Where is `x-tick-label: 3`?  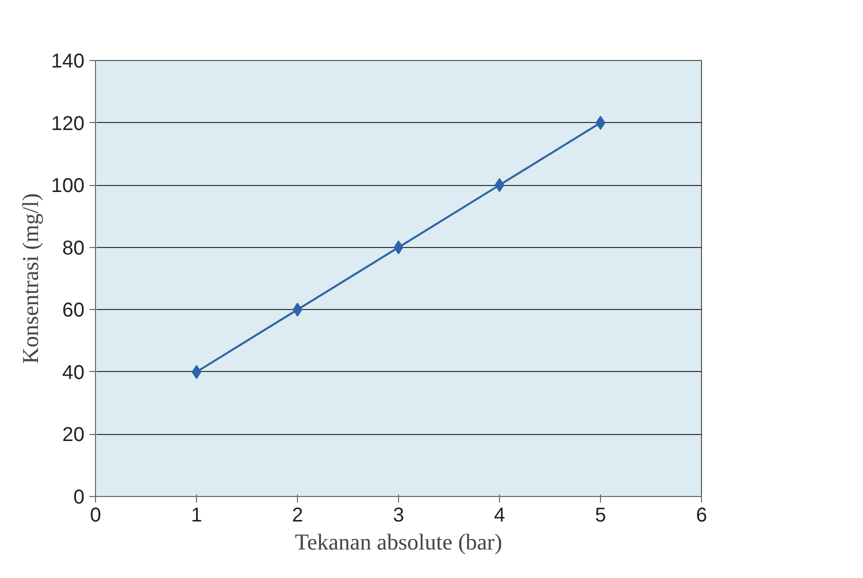
x-tick-label: 3 is located at coordinates (398, 515).